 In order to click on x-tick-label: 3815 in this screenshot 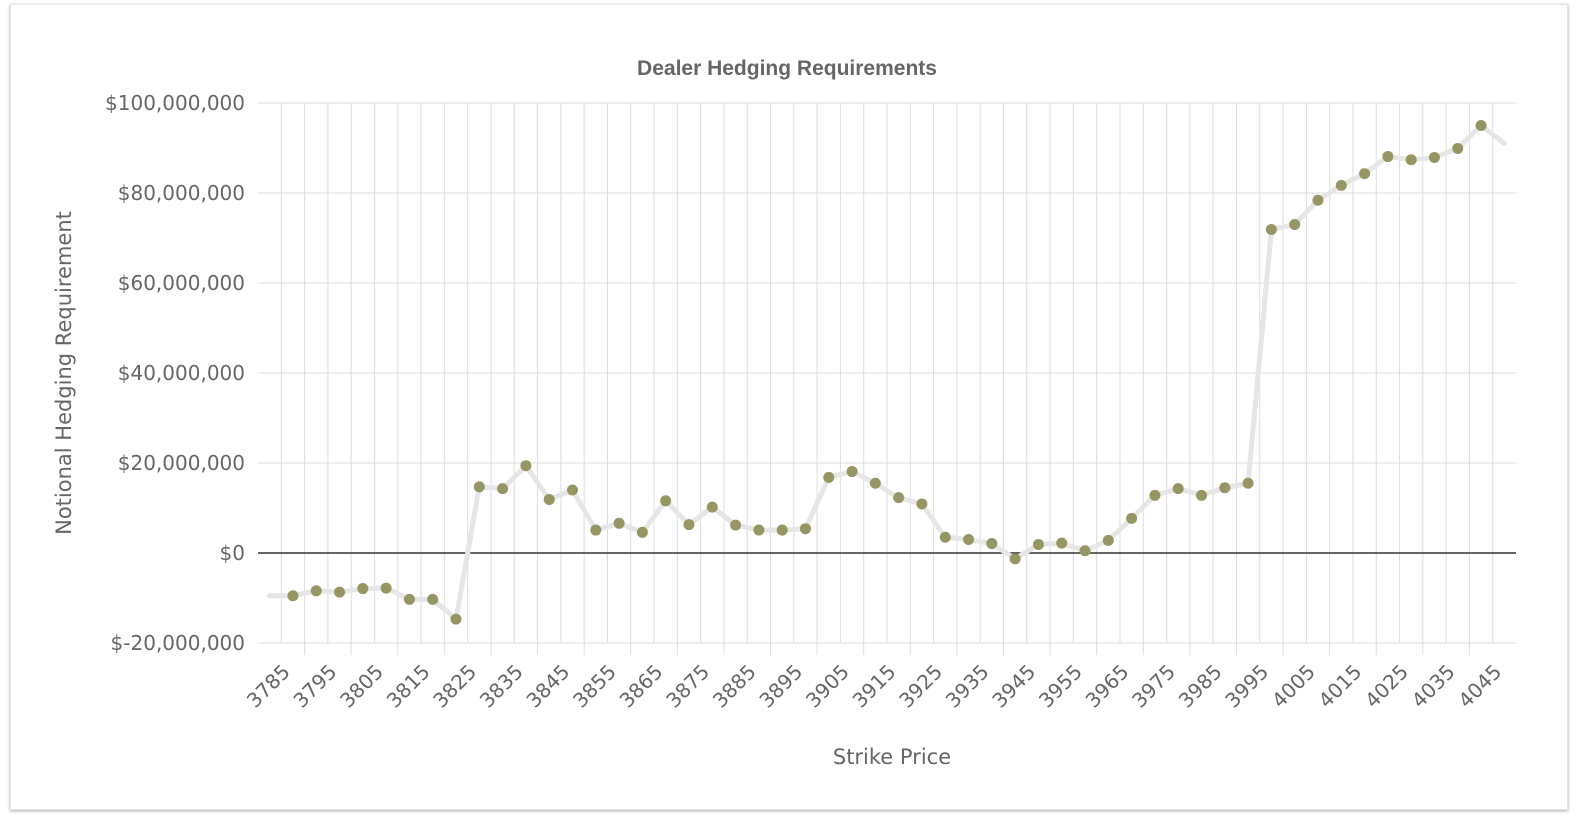, I will do `click(408, 686)`.